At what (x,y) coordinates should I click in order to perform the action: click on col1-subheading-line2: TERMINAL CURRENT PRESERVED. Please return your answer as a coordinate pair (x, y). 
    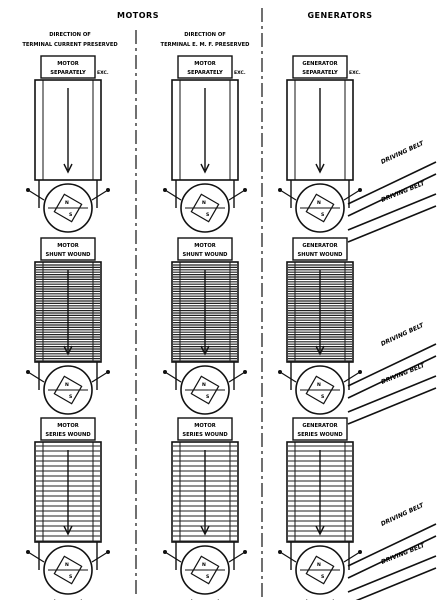
    Looking at the image, I should click on (70, 45).